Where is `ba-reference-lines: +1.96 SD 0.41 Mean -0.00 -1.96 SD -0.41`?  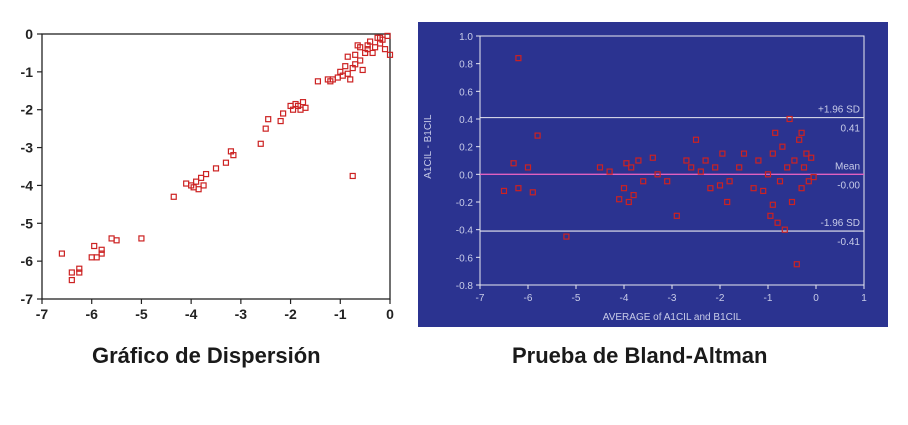
ba-reference-lines: +1.96 SD 0.41 Mean -0.00 -1.96 SD -0.41 is located at coordinates (672, 176).